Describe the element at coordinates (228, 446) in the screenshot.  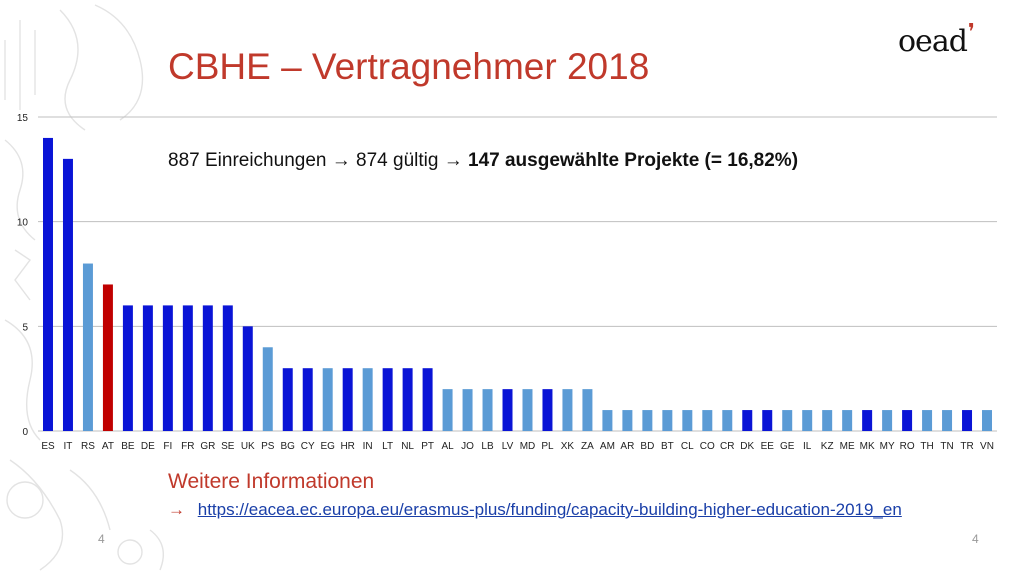
I see `x-tick-label: SE` at that location.